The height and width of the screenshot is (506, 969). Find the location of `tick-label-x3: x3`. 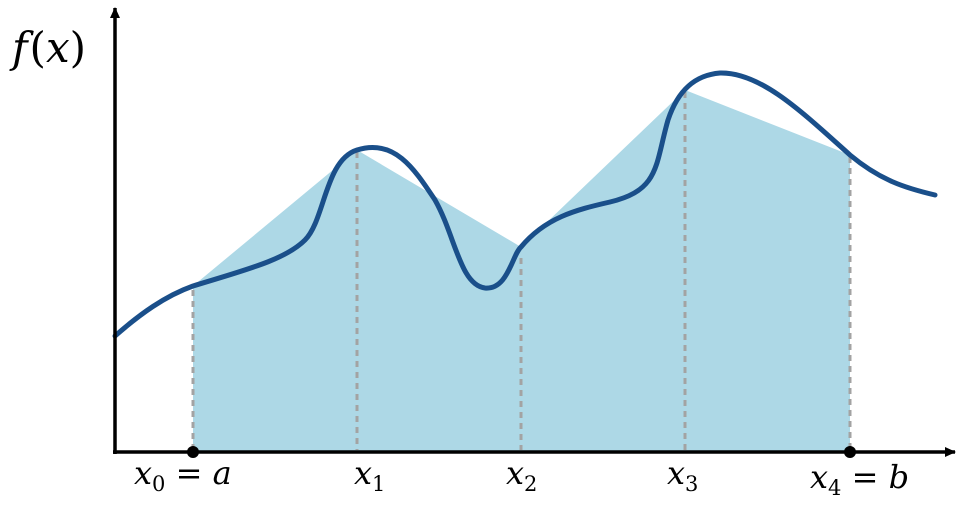

tick-label-x3: x3 is located at coordinates (682, 475).